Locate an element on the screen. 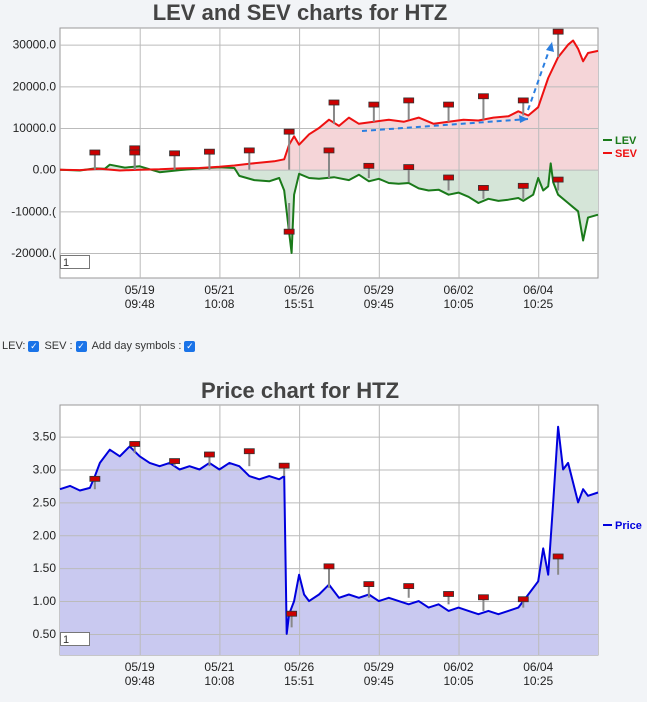 This screenshot has width=647, height=702. y-tick-label: 2.50 is located at coordinates (45, 502).